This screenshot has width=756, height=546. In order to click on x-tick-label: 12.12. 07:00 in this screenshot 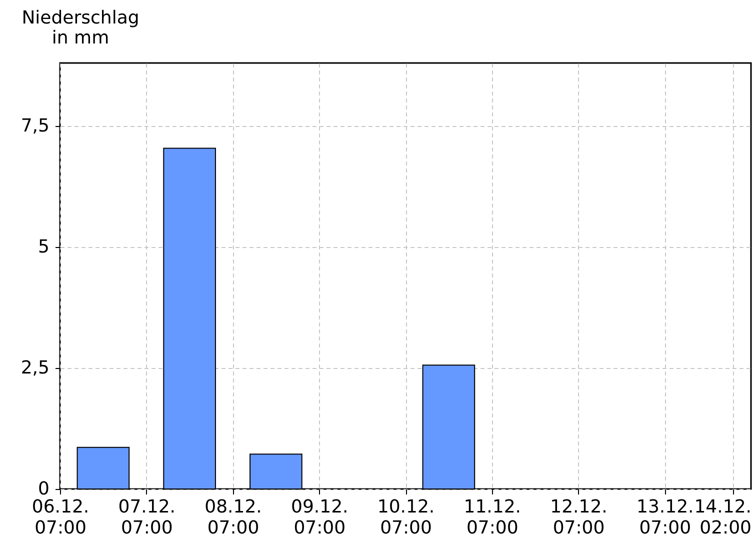, I will do `click(579, 517)`.